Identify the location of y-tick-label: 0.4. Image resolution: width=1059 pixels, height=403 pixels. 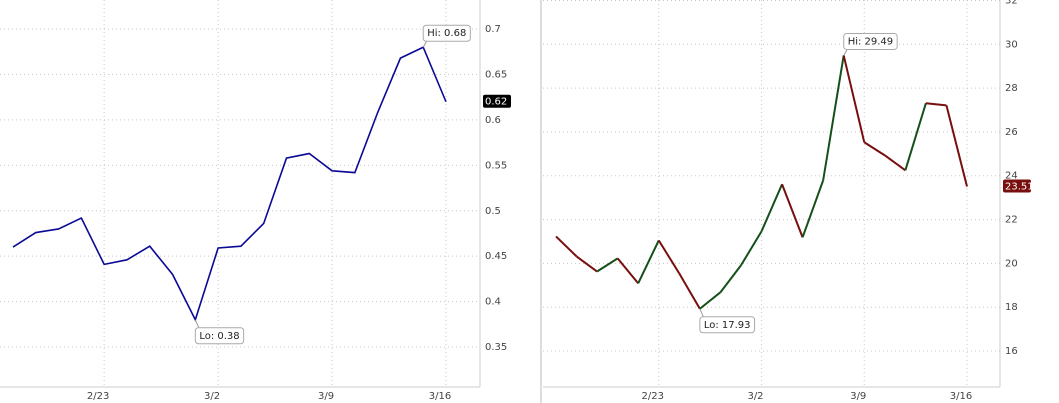
(493, 302).